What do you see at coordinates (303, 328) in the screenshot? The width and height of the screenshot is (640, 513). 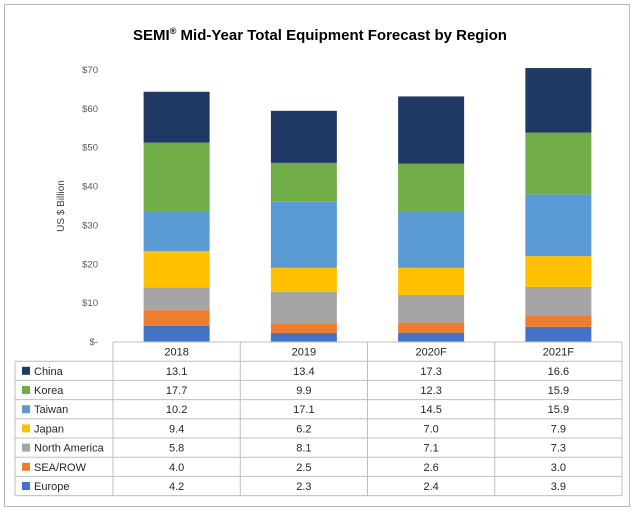 I see `bar-sea-row-2019` at bounding box center [303, 328].